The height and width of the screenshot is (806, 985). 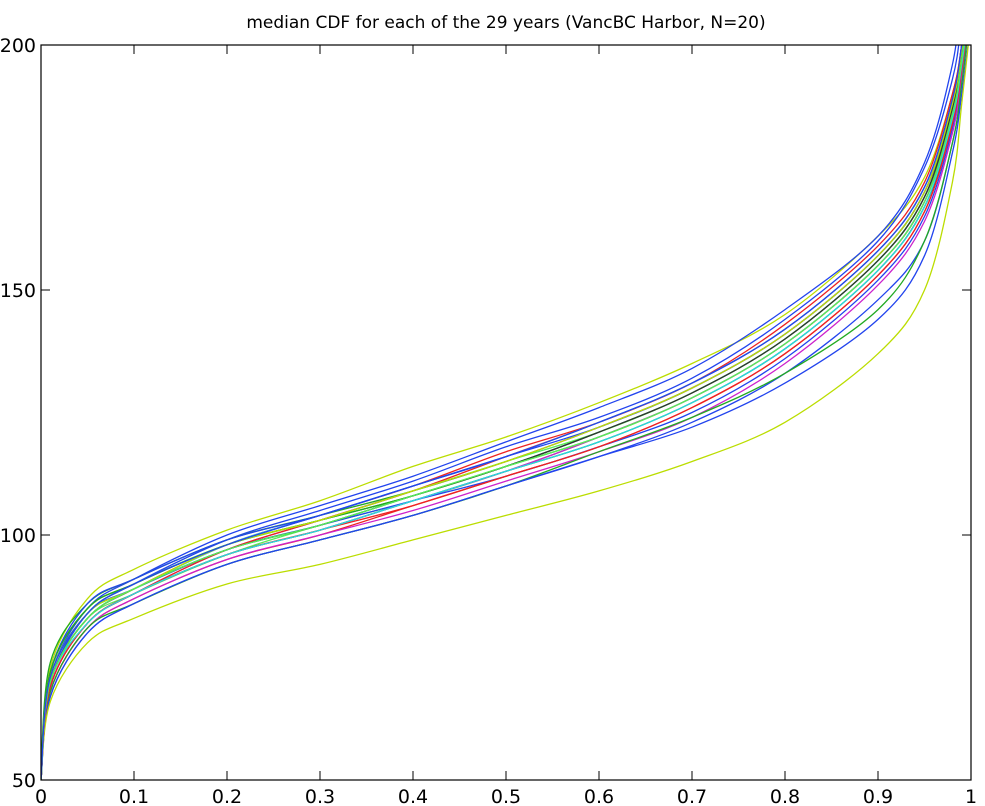 What do you see at coordinates (18, 291) in the screenshot?
I see `y-tick-label: 150` at bounding box center [18, 291].